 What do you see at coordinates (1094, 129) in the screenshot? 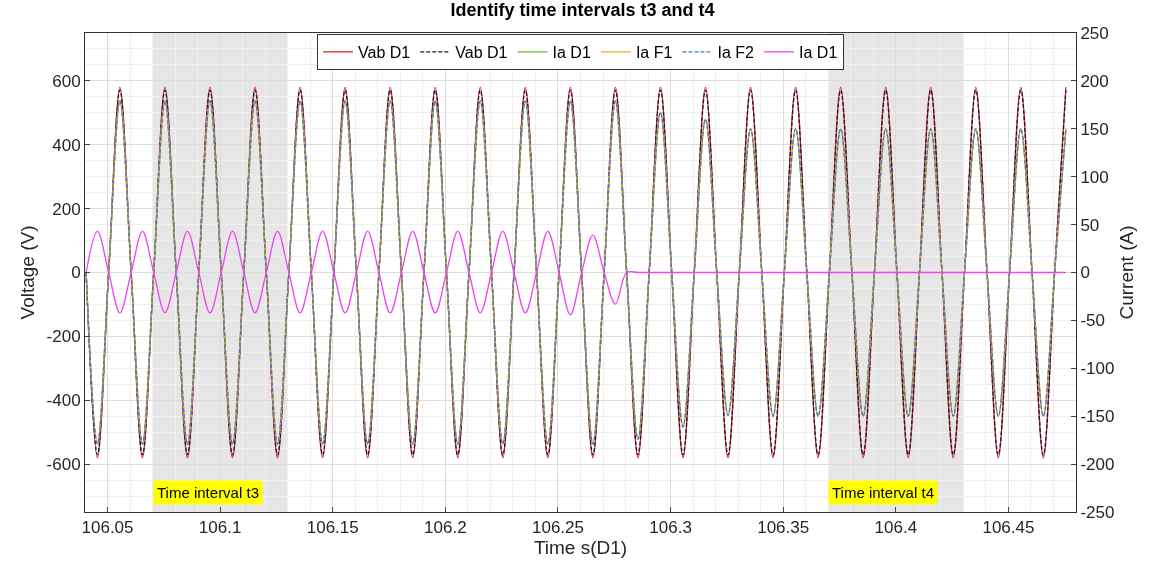
I see `y2-tick-label: 150` at bounding box center [1094, 129].